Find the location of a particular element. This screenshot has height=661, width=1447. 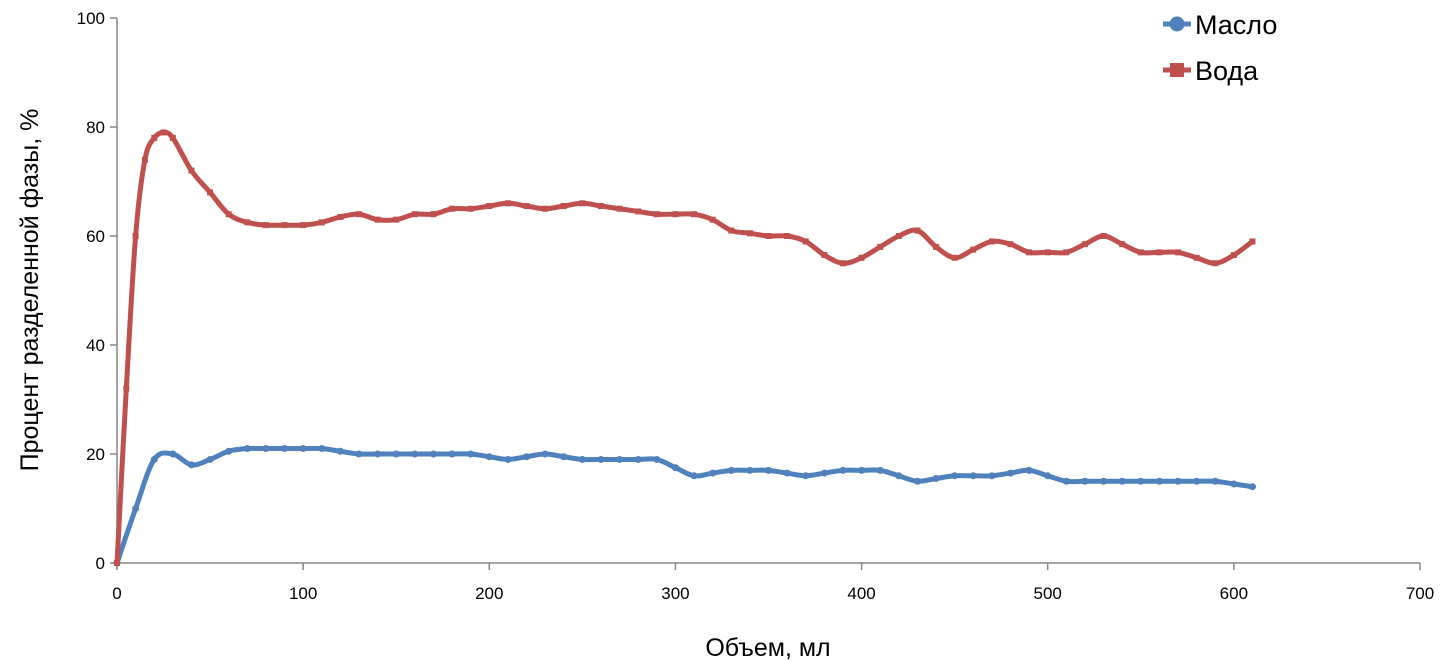

y-tick-label: 40 is located at coordinates (95, 345).